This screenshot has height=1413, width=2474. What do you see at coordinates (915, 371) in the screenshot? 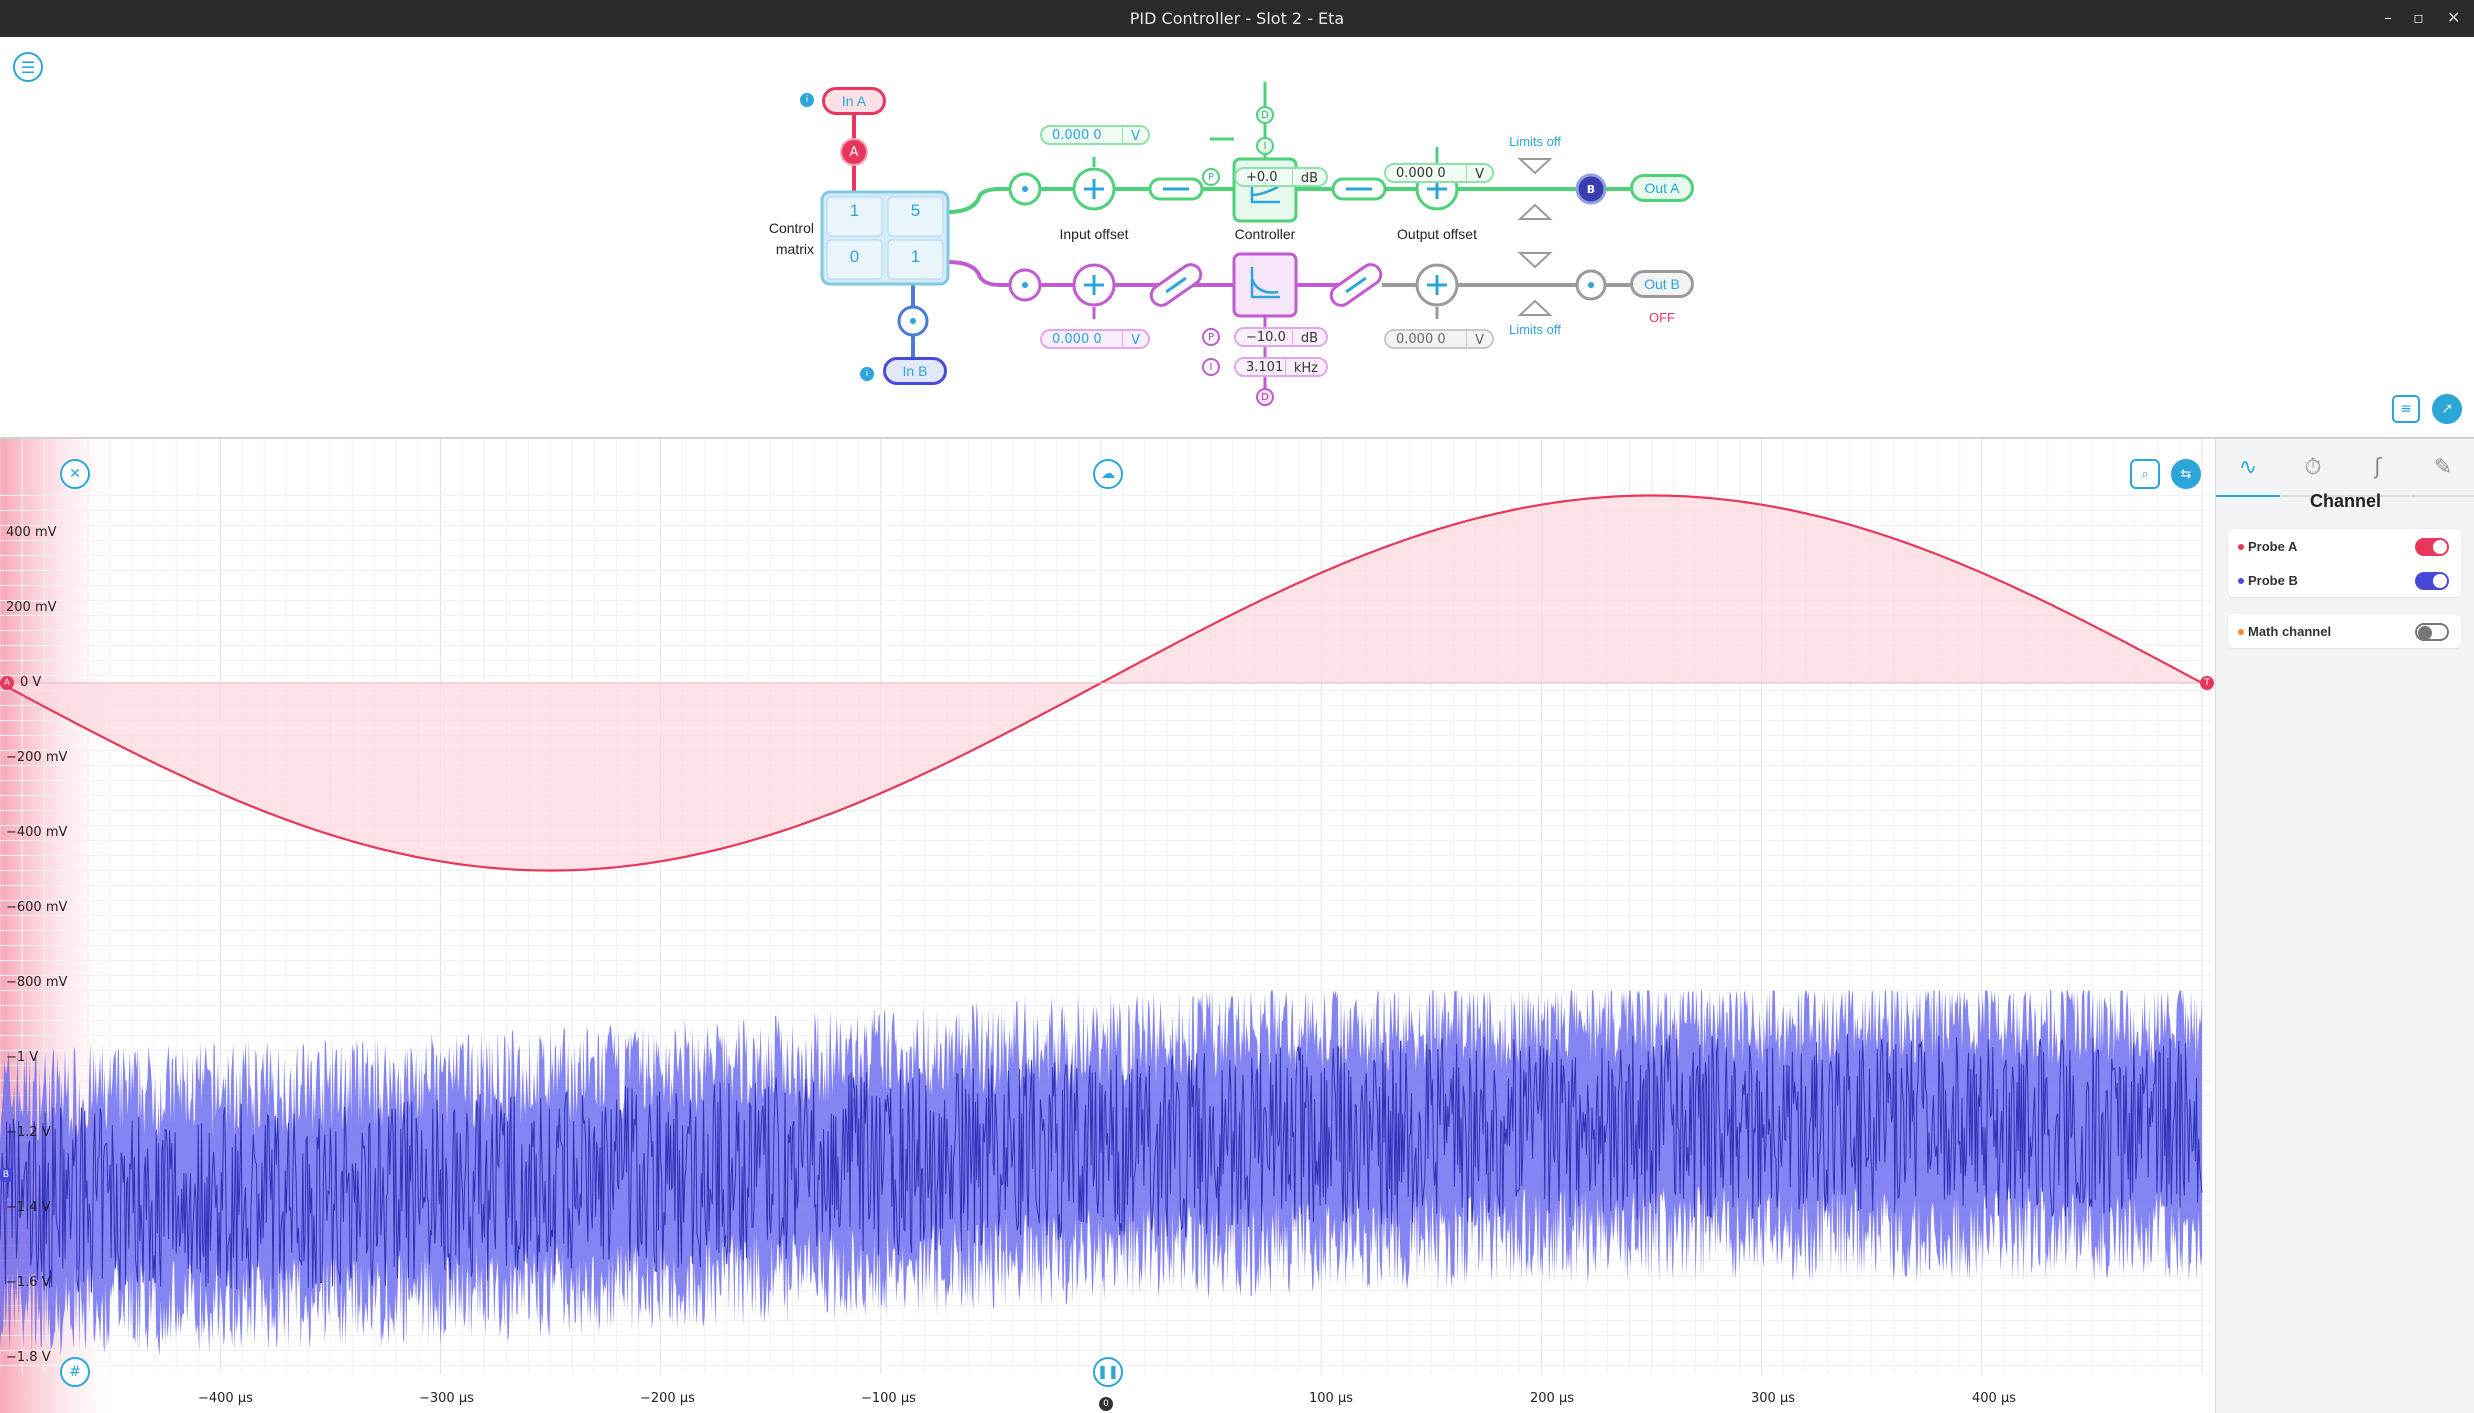
I see `input-b-port: In B` at bounding box center [915, 371].